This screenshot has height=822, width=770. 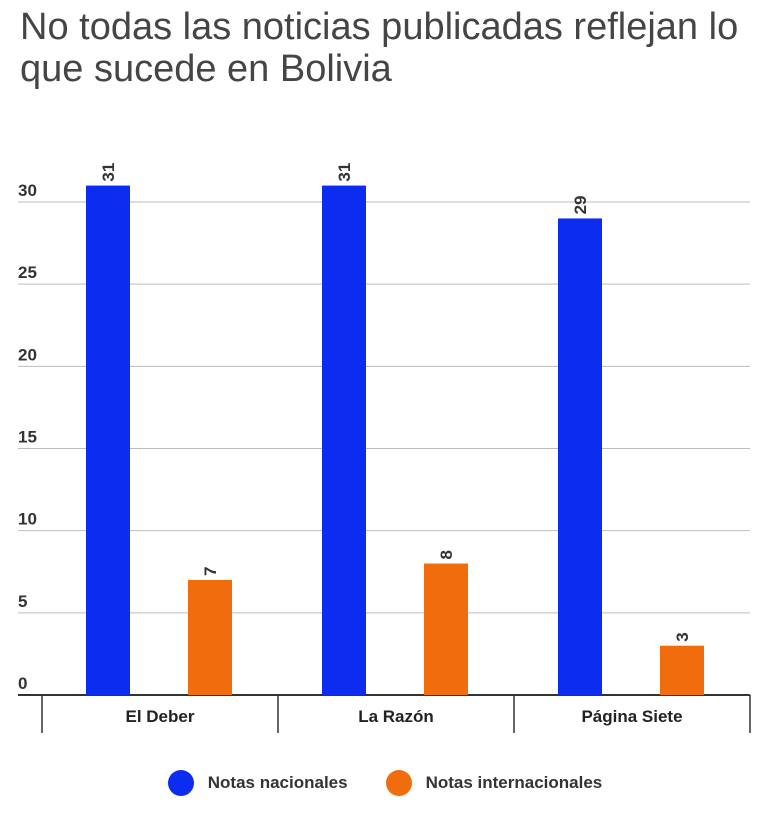 I want to click on legend: Notas nacionales Notas internacionales, so click(x=385, y=783).